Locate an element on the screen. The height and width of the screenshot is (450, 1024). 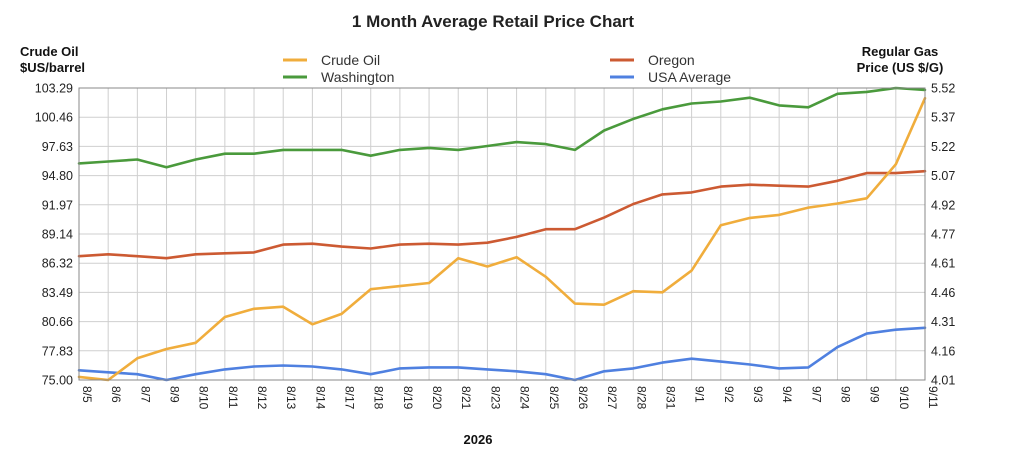
x-tick-label: 8/7 is located at coordinates (145, 394).